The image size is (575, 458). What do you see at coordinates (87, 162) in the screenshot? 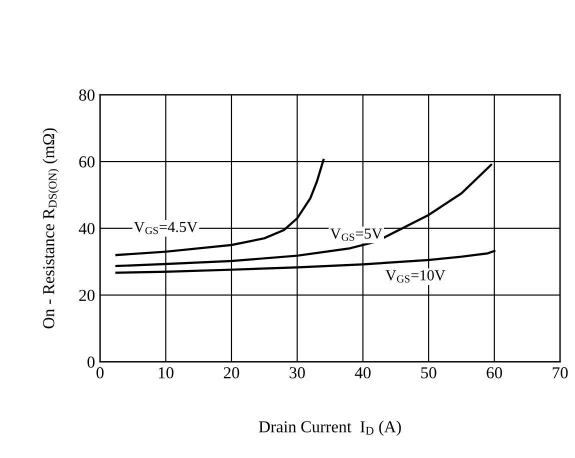
I see `y-tick-label: 60` at bounding box center [87, 162].